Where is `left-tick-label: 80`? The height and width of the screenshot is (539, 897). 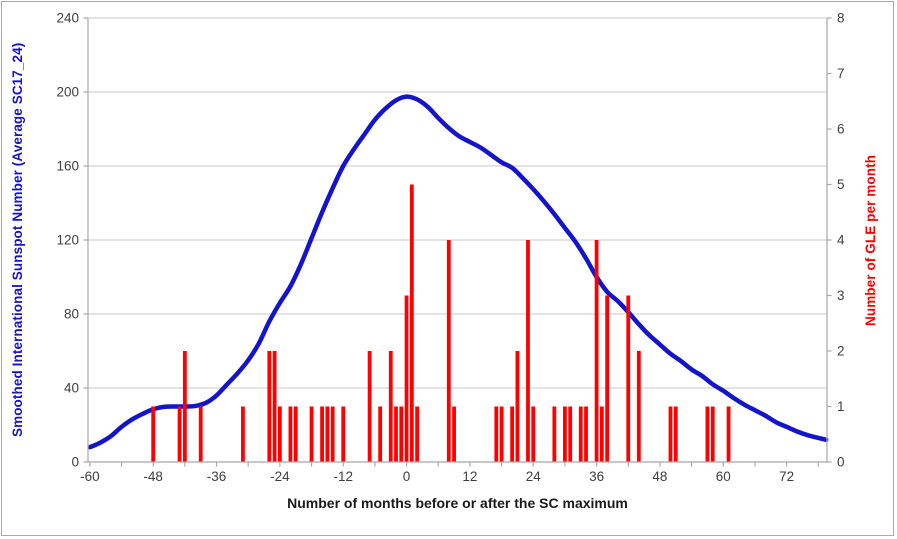 left-tick-label: 80 is located at coordinates (71, 314).